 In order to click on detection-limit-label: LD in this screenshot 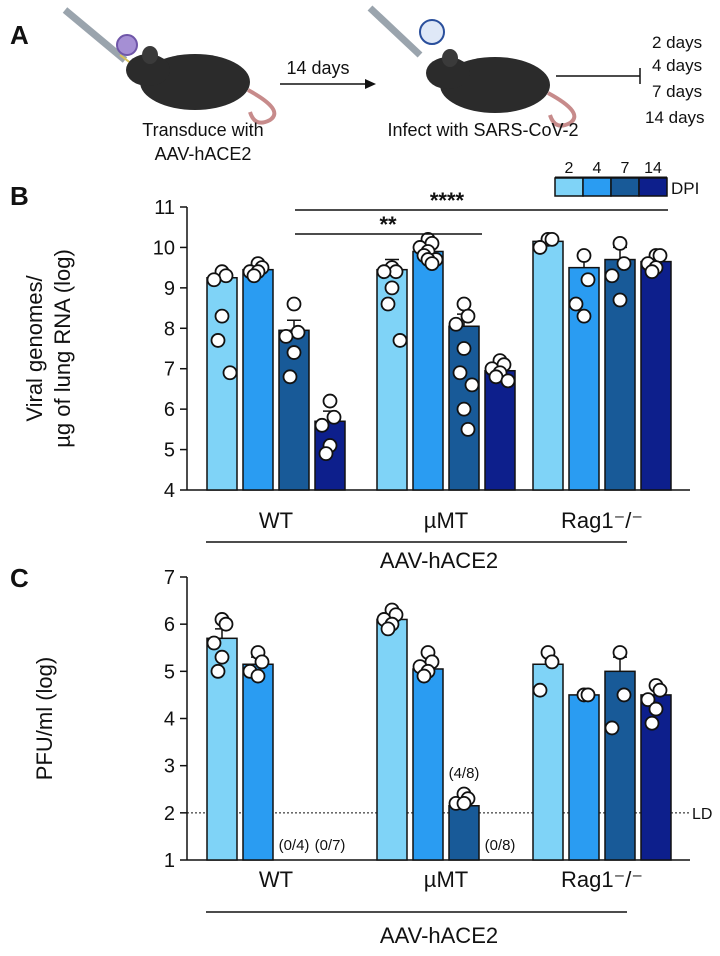, I will do `click(702, 814)`.